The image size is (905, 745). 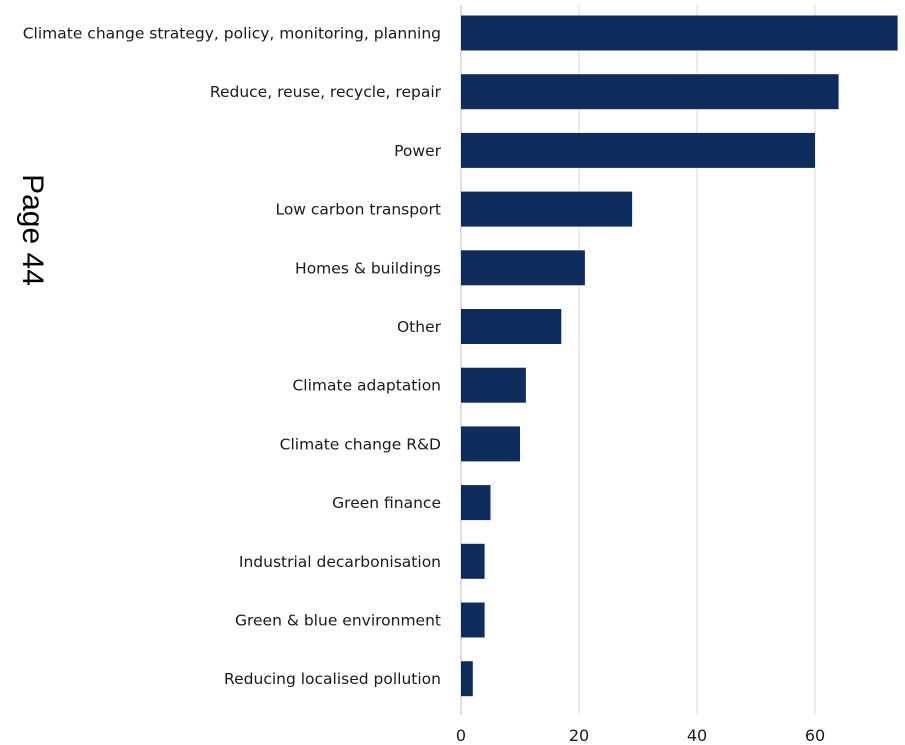 What do you see at coordinates (368, 268) in the screenshot?
I see `category-label: Homes & buildings` at bounding box center [368, 268].